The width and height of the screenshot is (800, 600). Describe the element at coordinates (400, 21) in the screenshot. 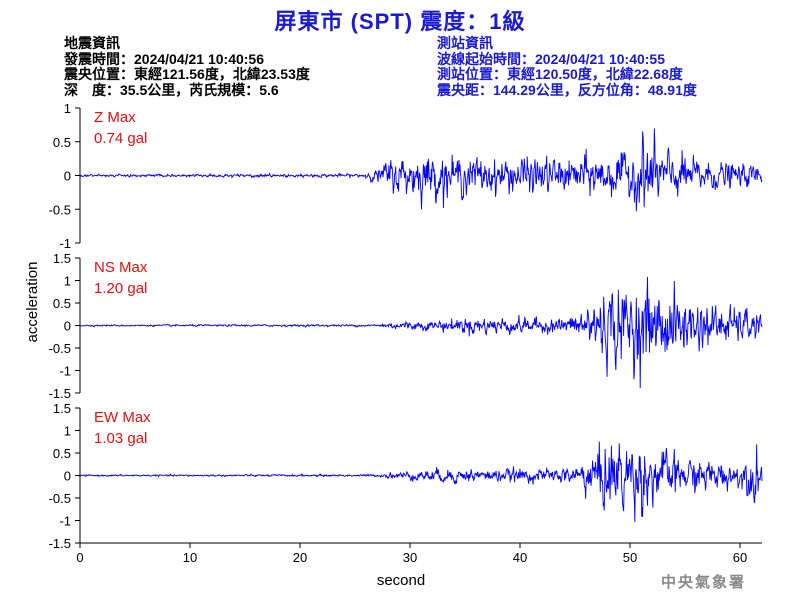

I see `page-title: 屏東市 (SPT) 震度：1級` at that location.